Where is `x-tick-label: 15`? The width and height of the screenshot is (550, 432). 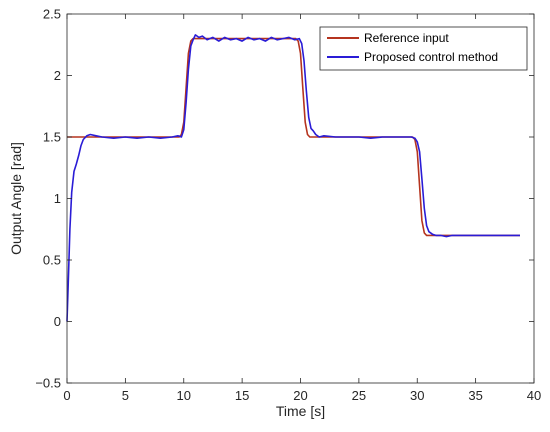
x-tick-label: 15 is located at coordinates (242, 395).